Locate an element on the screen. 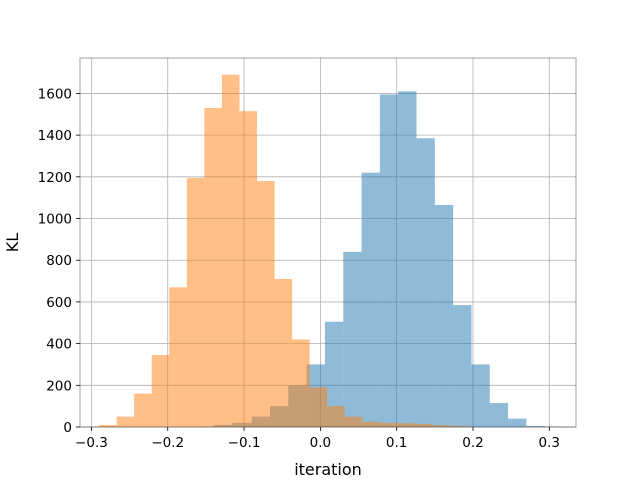 The width and height of the screenshot is (640, 480). y-tick-label: 800 is located at coordinates (59, 261).